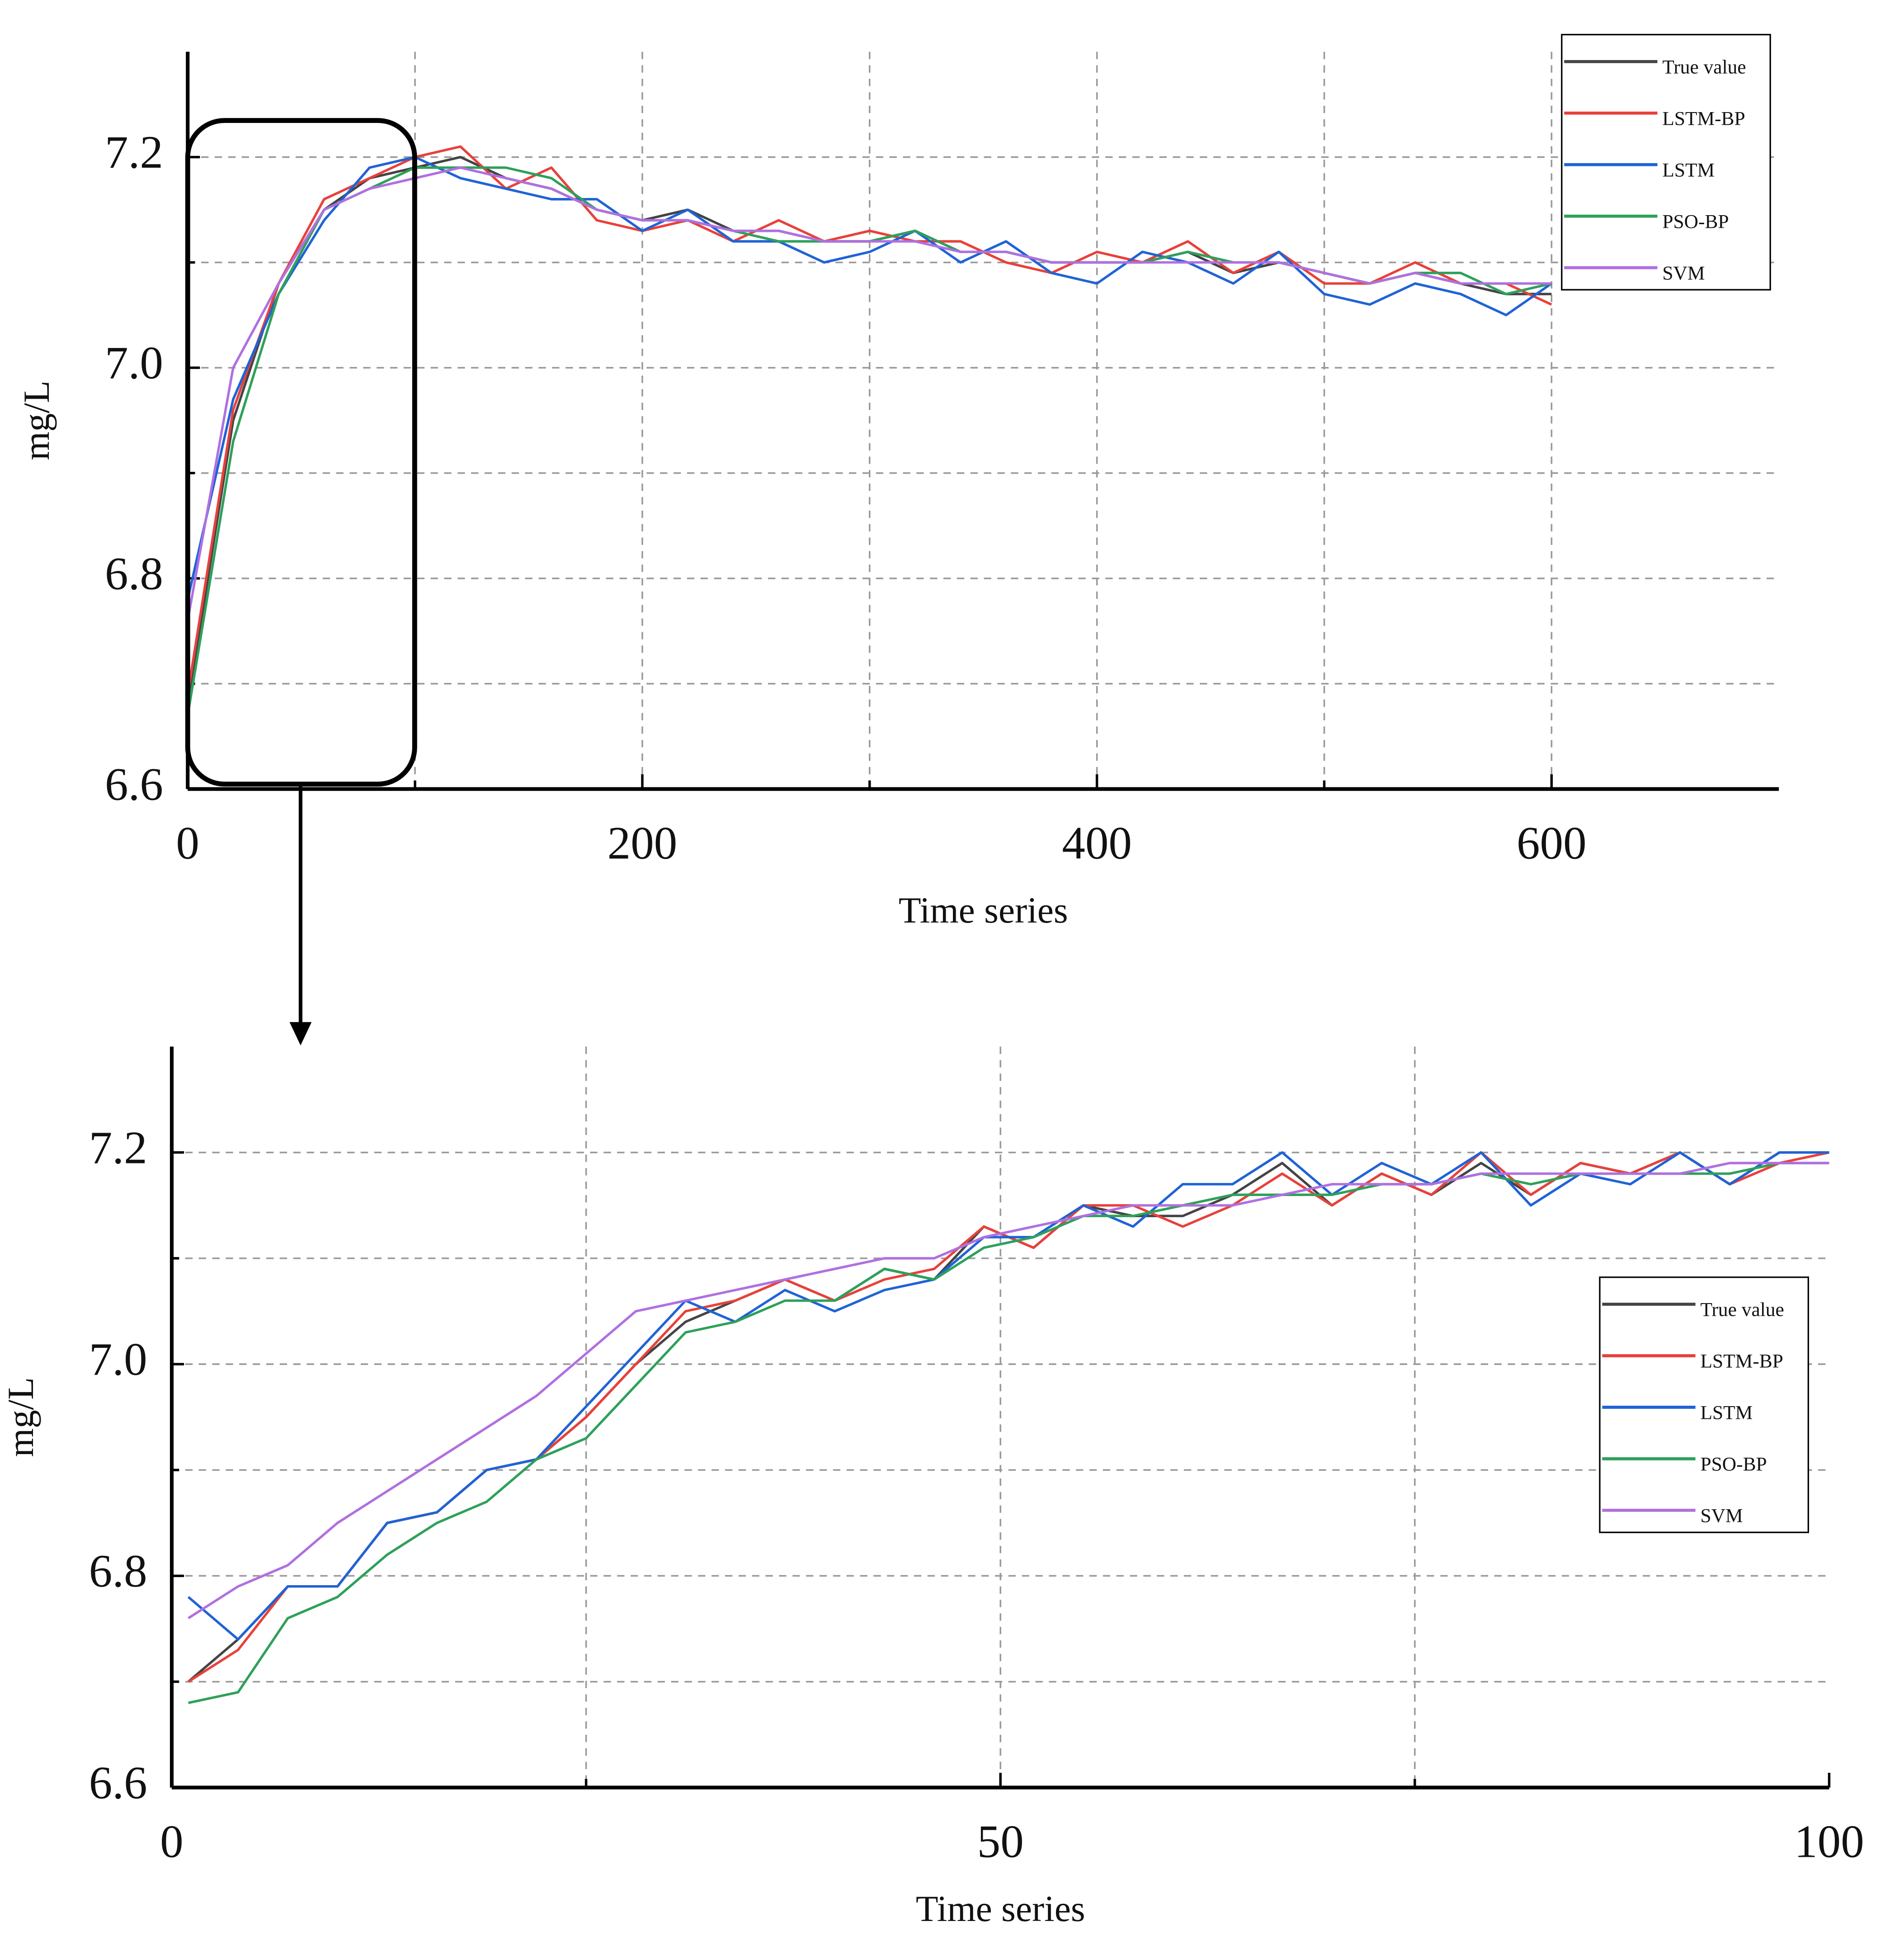 Image resolution: width=1904 pixels, height=1935 pixels. What do you see at coordinates (301, 452) in the screenshot?
I see `zoom-box` at bounding box center [301, 452].